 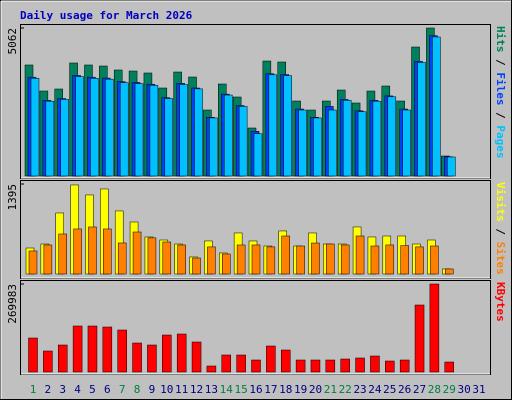 I want to click on x-tick-label: 11, so click(x=181, y=389).